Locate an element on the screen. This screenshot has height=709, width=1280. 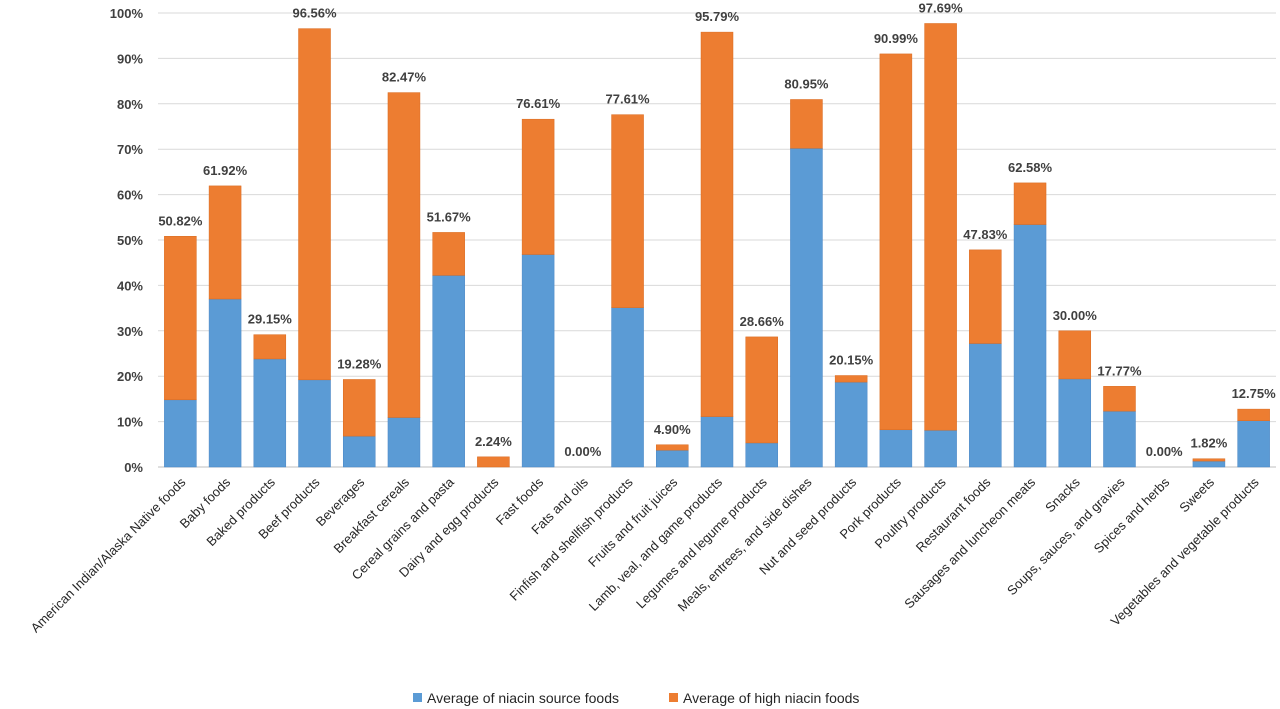
y-tick-label: 30% is located at coordinates (130, 331).